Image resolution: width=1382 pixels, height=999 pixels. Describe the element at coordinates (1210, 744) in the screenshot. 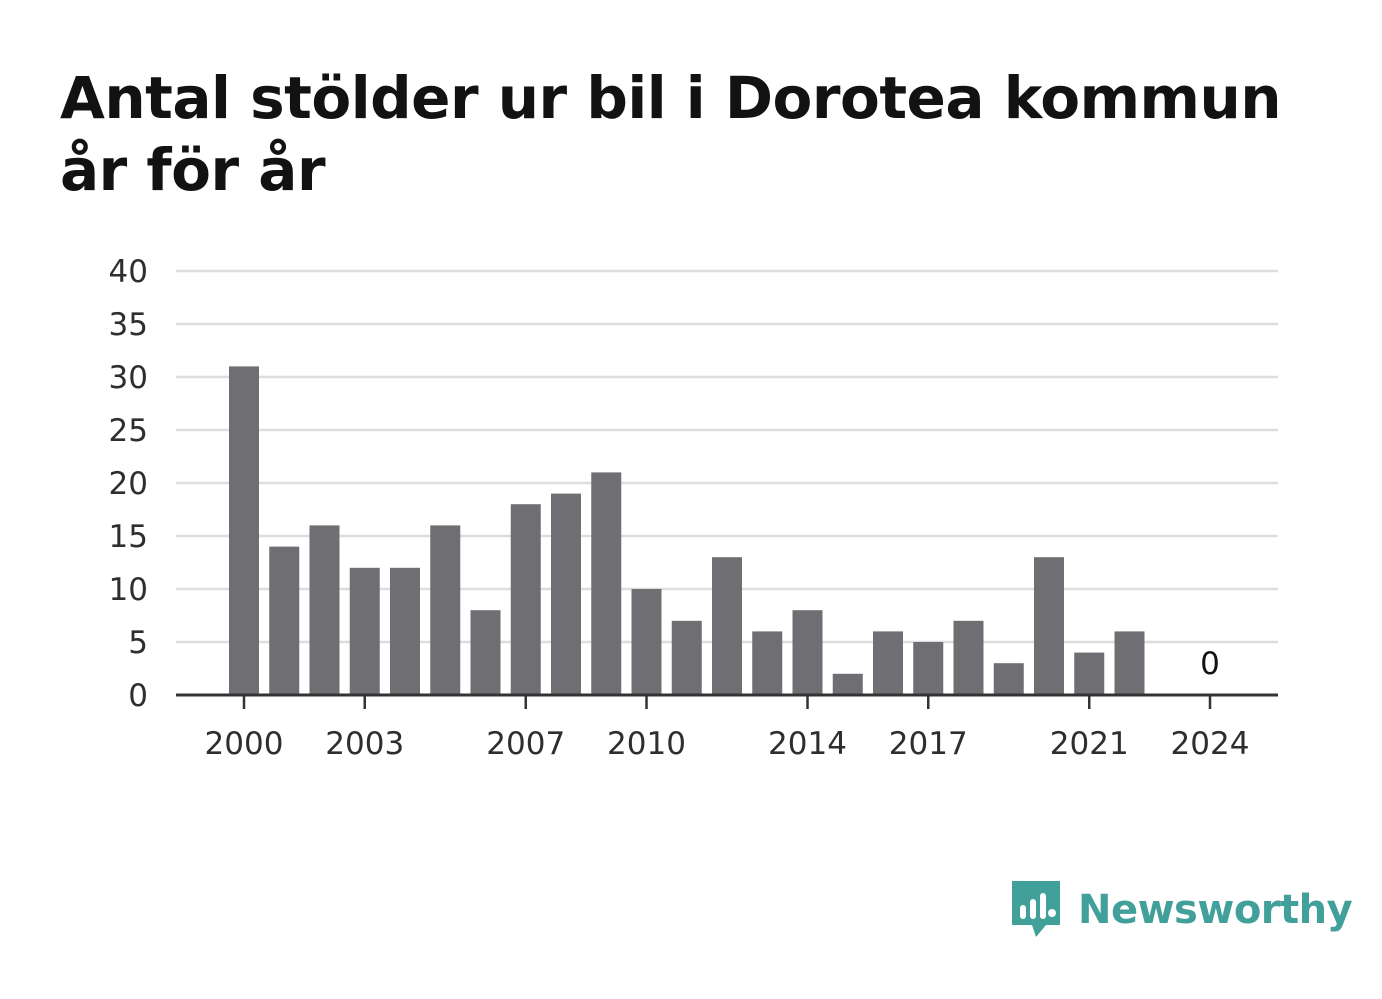

I see `x-tick-label: 2024` at that location.